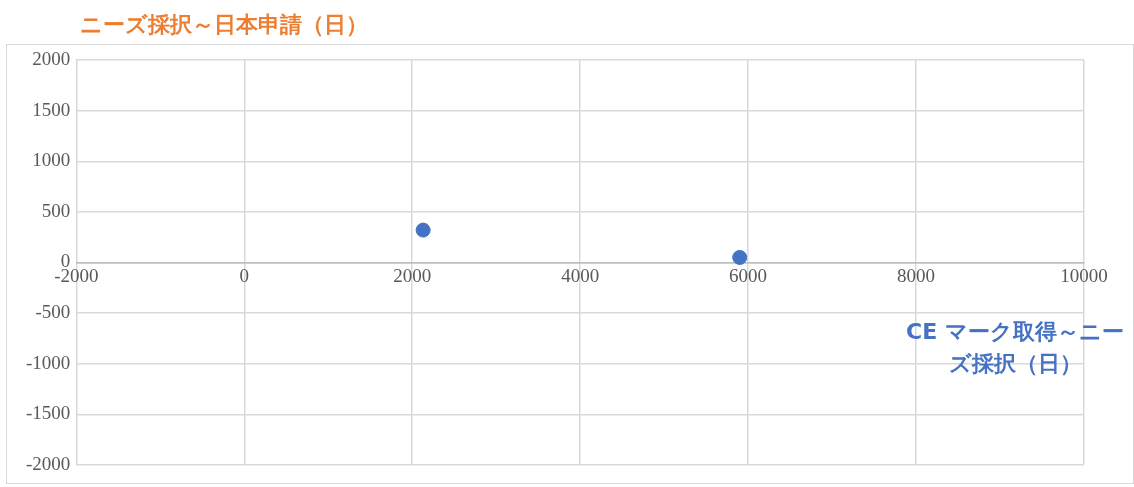 The image size is (1134, 487). What do you see at coordinates (916, 275) in the screenshot?
I see `x-tick-label: 8000` at bounding box center [916, 275].